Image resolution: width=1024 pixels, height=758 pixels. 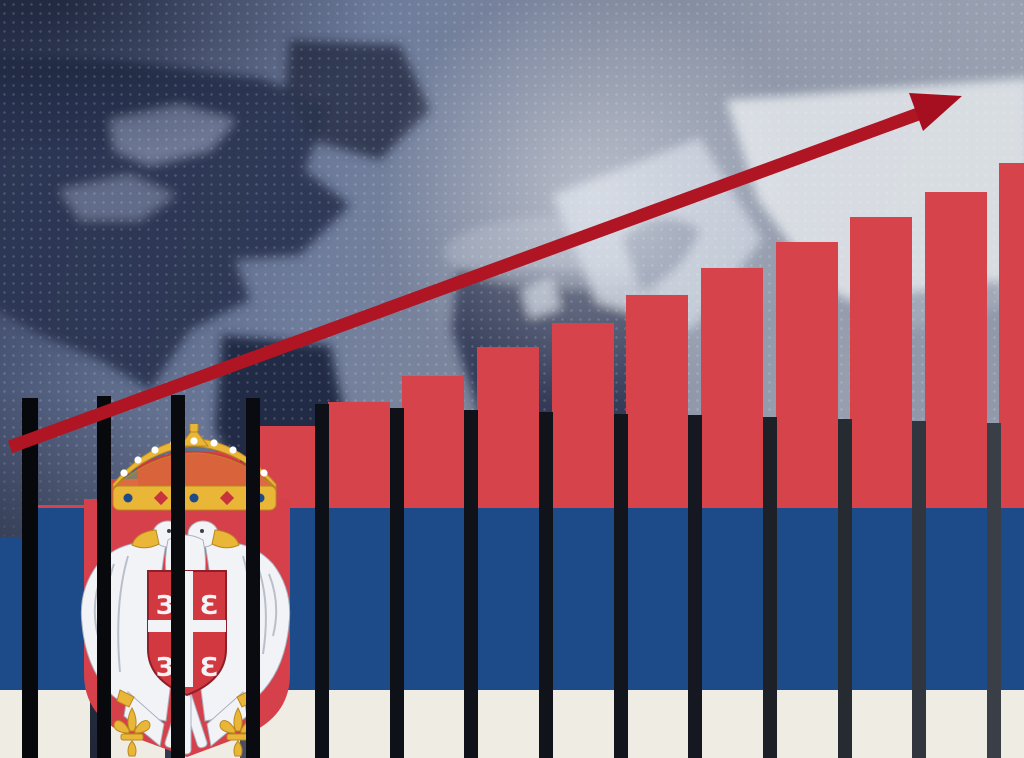 I want to click on fleur-de-lis-left, so click(x=132, y=731).